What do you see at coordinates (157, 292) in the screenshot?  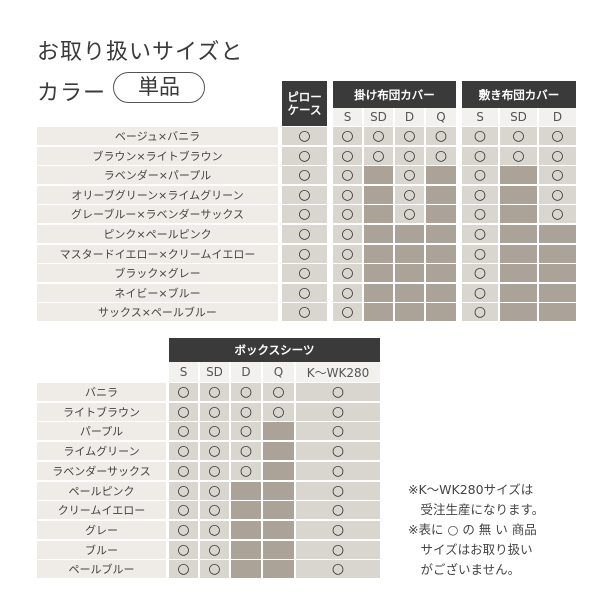 I see `color-label: ネイビー×ブルー` at bounding box center [157, 292].